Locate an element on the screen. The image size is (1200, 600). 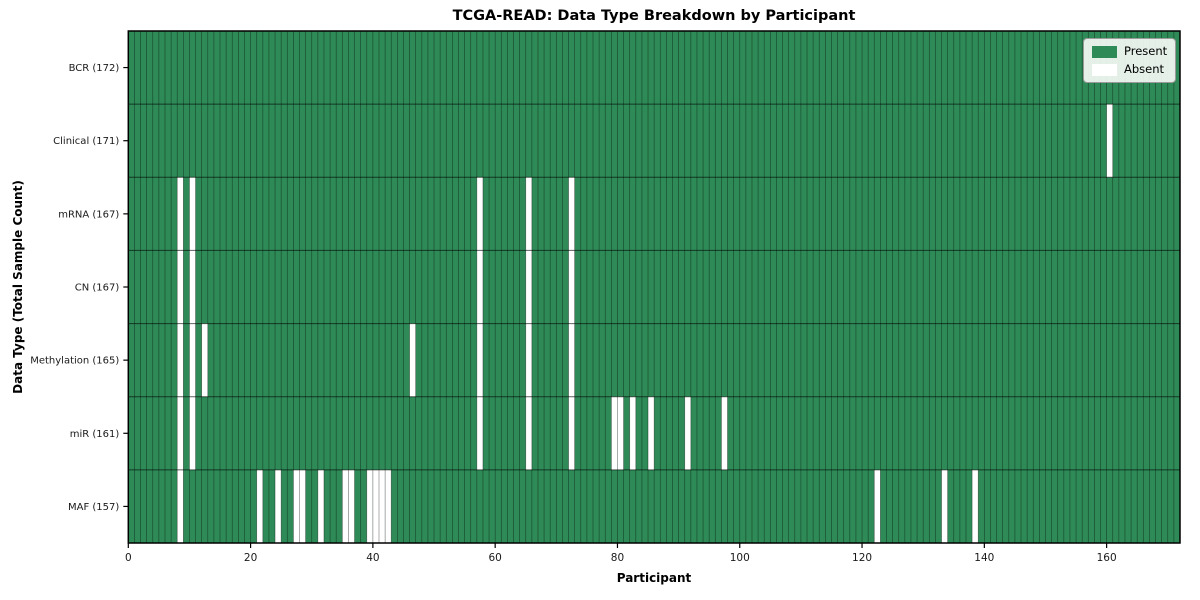
y-axis-label: Data Type (Total Sample Count) is located at coordinates (18, 287).